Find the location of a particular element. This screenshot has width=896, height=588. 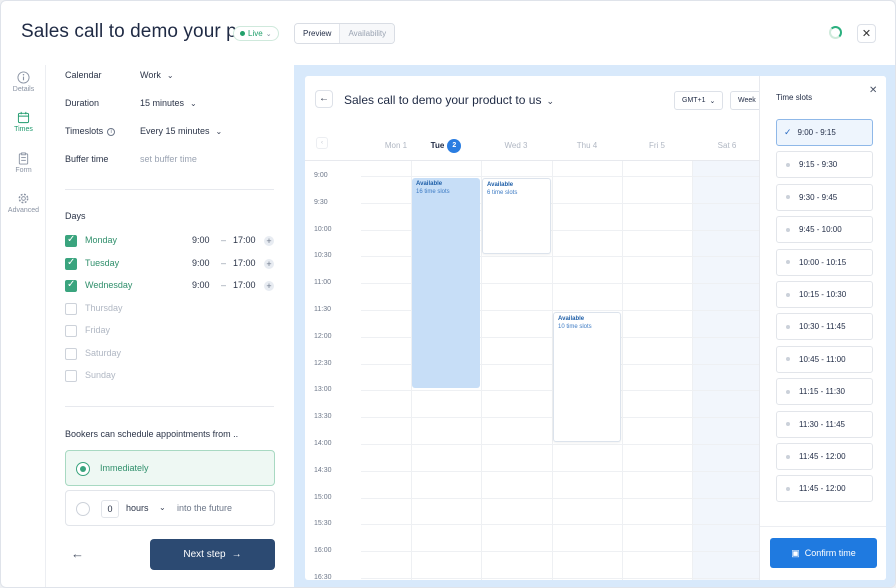

time-slot-button: 11:30 - 11:45 is located at coordinates (824, 424).